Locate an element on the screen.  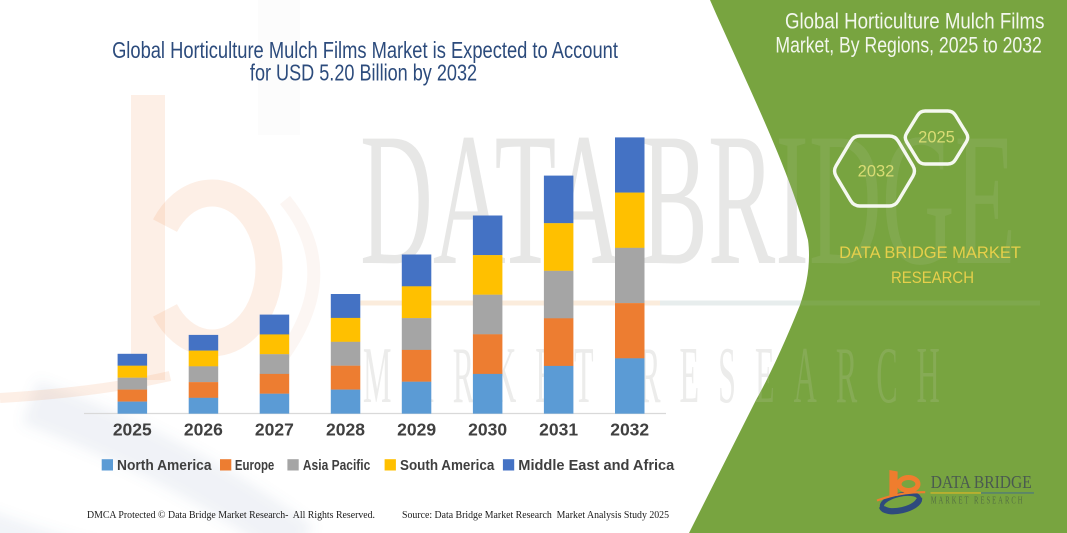
svg-text: South America is located at coordinates (447, 466).